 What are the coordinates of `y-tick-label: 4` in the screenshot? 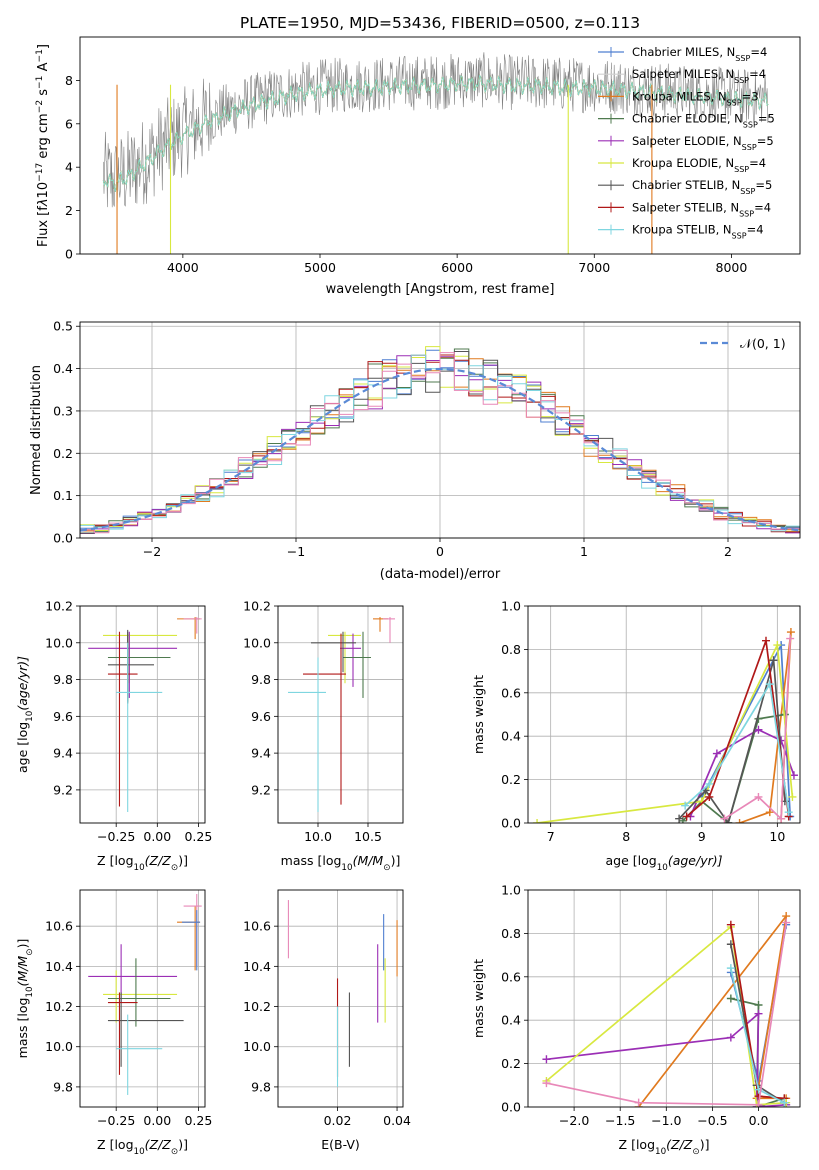 It's located at (69, 167).